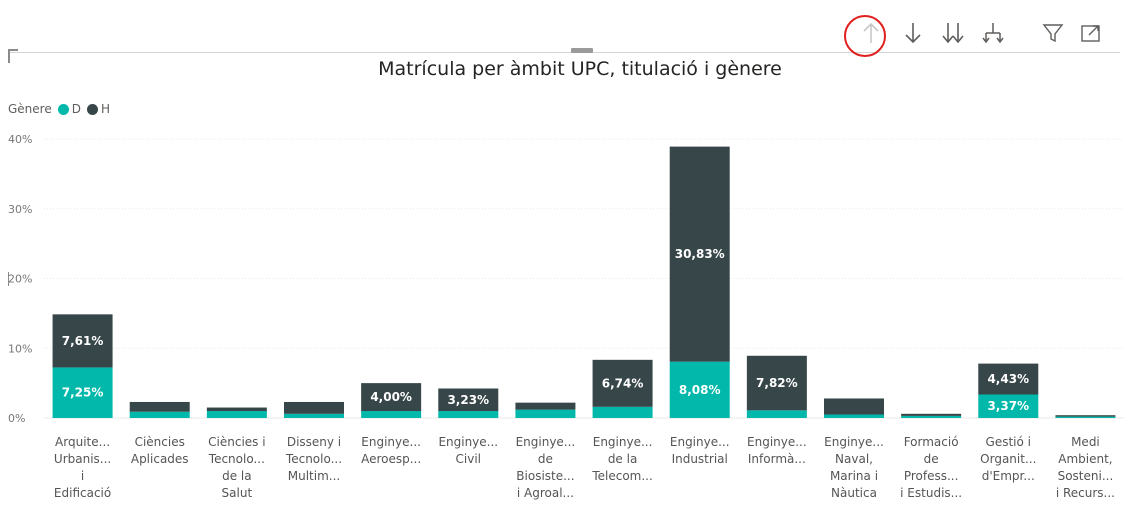 Image resolution: width=1128 pixels, height=520 pixels. Describe the element at coordinates (854, 459) in the screenshot. I see `x-tick-label: Naval,` at that location.